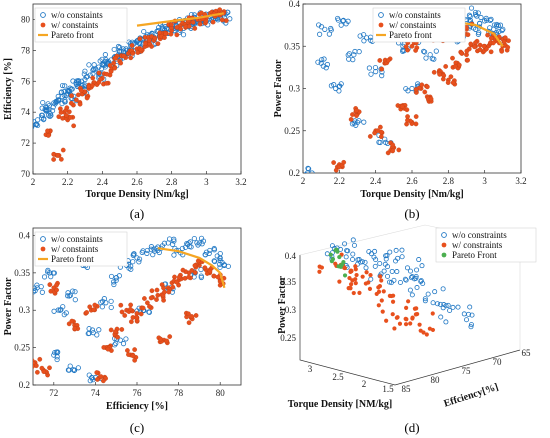 This screenshot has width=550, height=438. Describe the element at coordinates (137, 182) in the screenshot. I see `x-tick-label: 2.6` at that location.